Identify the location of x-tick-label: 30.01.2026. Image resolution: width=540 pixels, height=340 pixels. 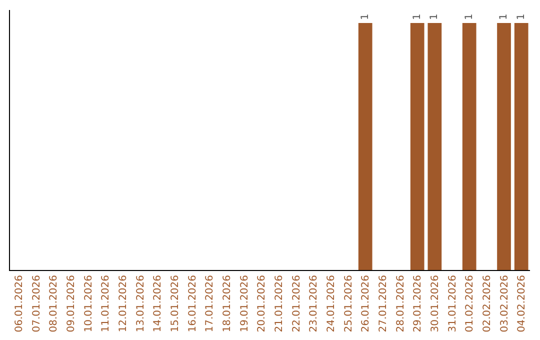
(435, 303).